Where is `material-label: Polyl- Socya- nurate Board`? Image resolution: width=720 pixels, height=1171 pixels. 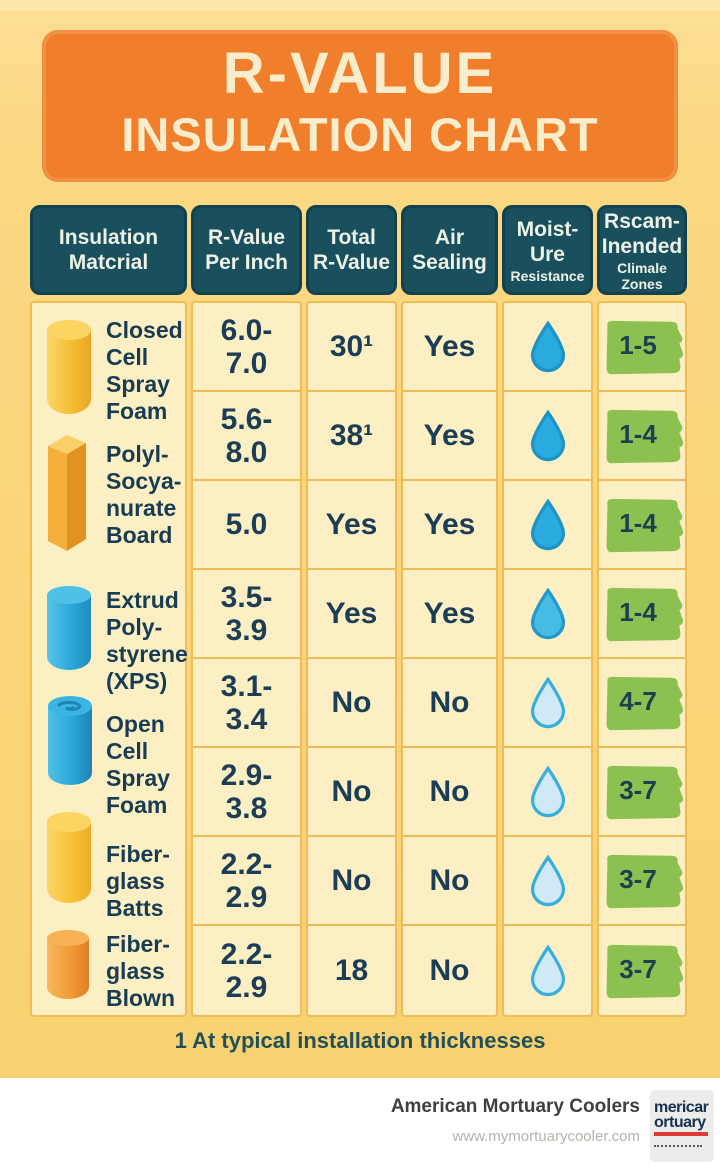 material-label: Polyl- Socya- nurate Board is located at coordinates (144, 494).